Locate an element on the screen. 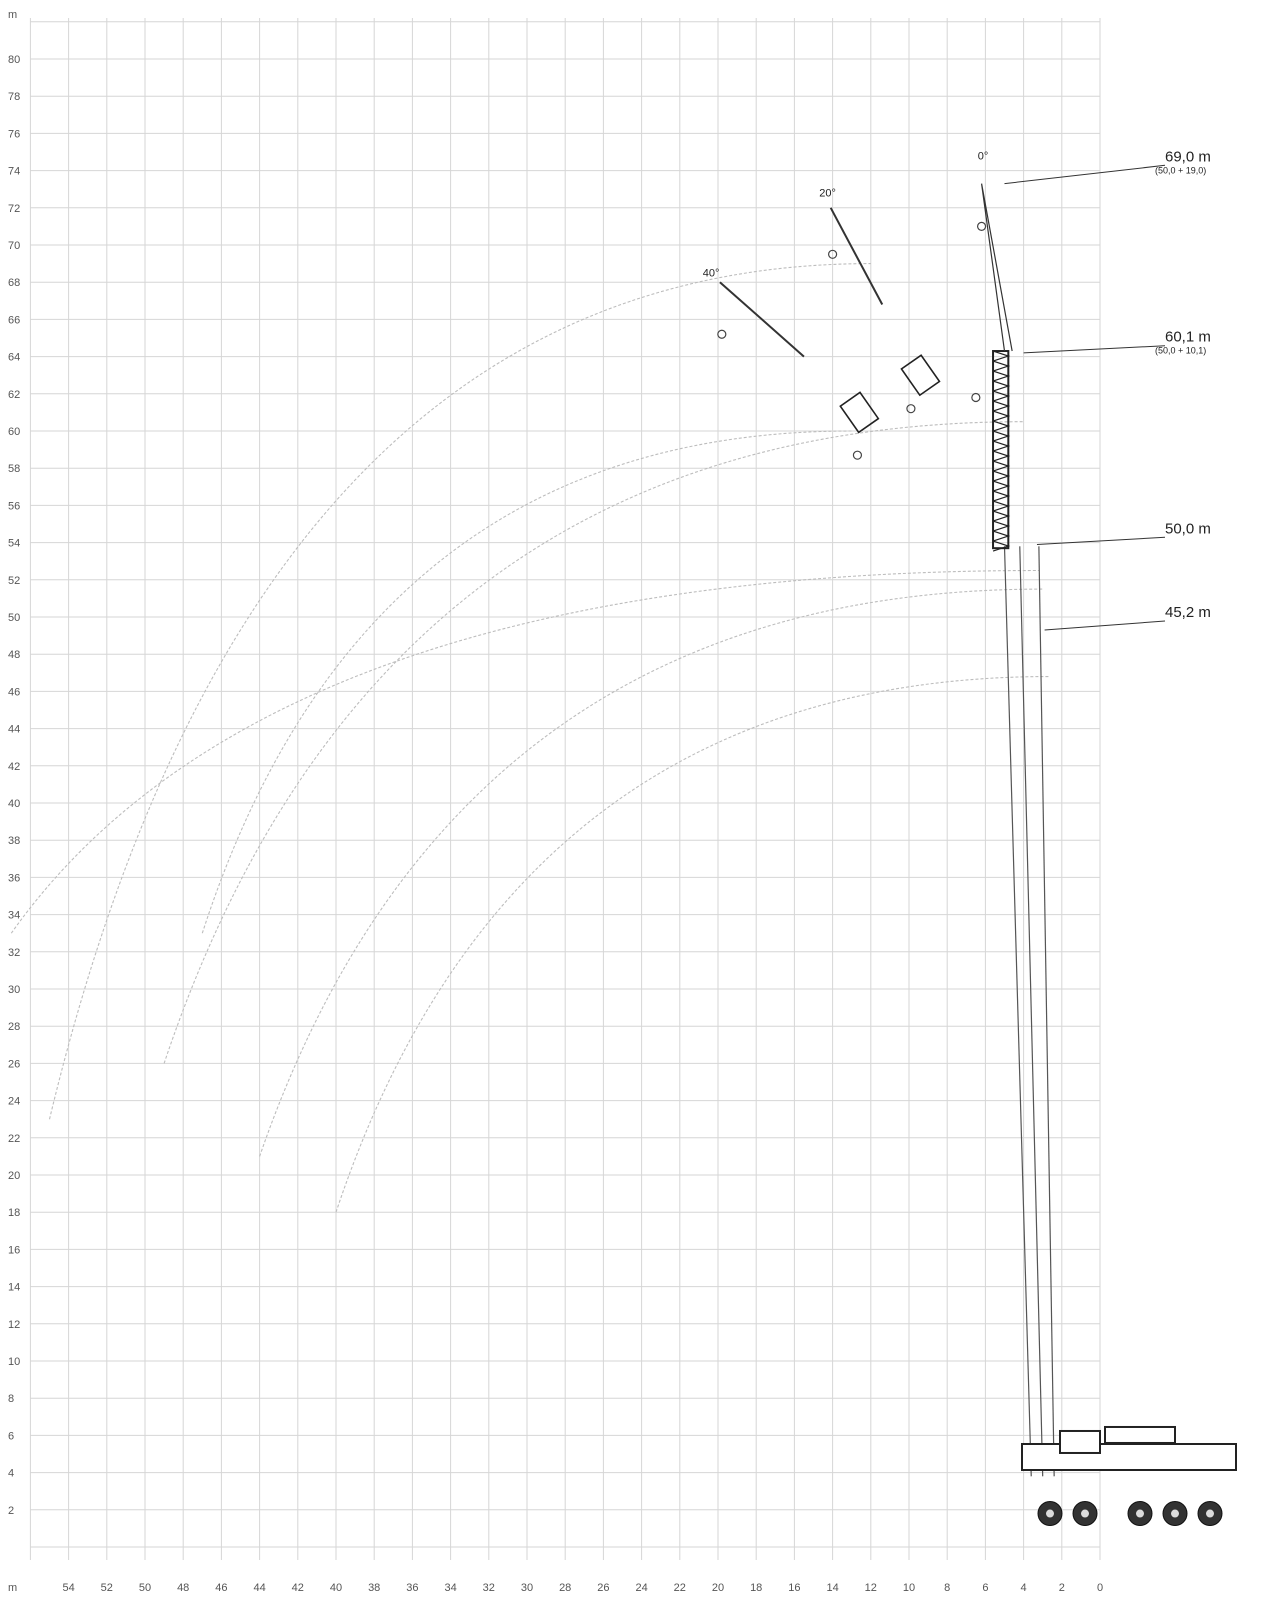 The height and width of the screenshot is (1611, 1276). boom-length-label: 69,0 m is located at coordinates (1188, 156).